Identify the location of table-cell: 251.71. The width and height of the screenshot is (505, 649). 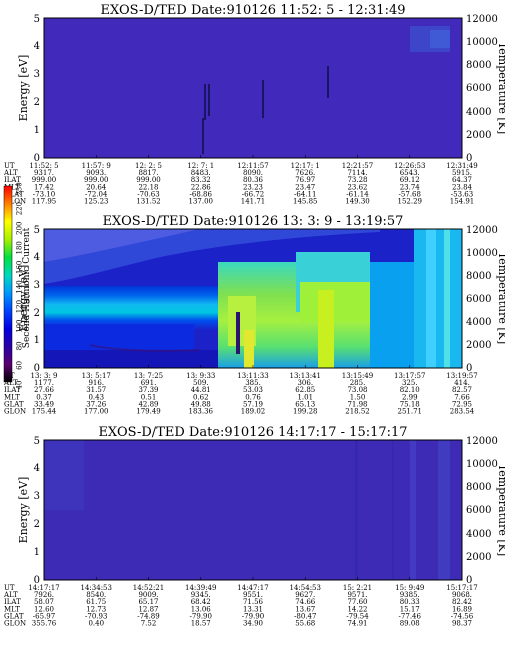
(410, 412).